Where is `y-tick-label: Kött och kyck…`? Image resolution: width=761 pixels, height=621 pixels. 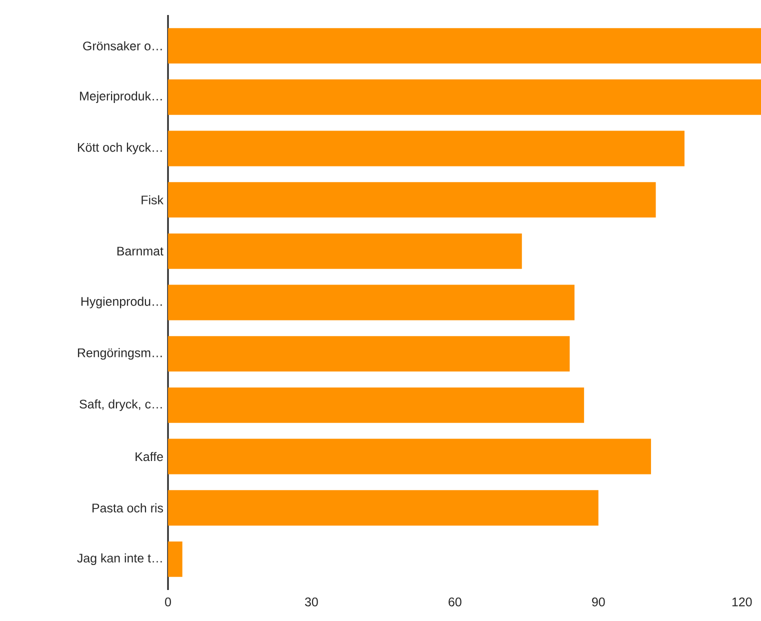
y-tick-label: Kött och kyck… is located at coordinates (120, 148).